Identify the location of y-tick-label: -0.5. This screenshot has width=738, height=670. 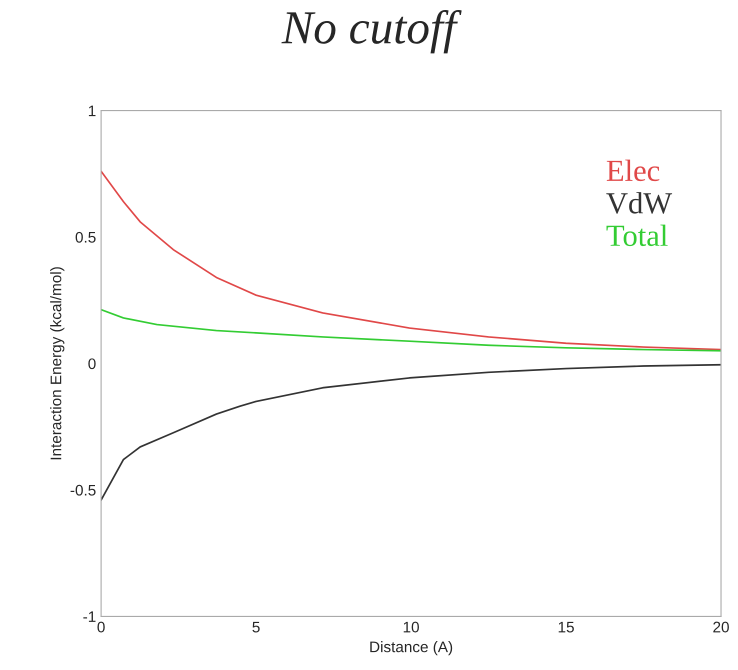
(83, 490).